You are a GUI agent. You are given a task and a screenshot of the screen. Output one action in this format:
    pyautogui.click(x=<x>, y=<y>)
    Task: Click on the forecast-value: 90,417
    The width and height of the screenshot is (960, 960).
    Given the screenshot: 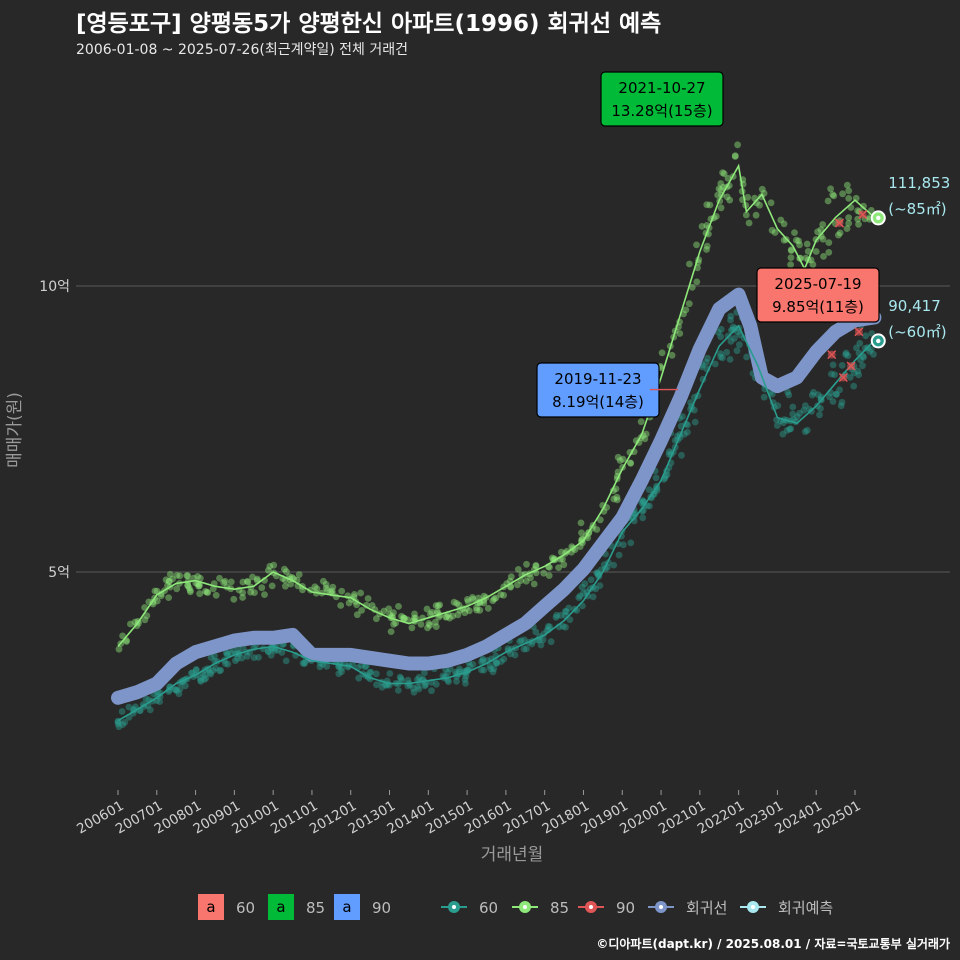 What is the action you would take?
    pyautogui.click(x=914, y=306)
    